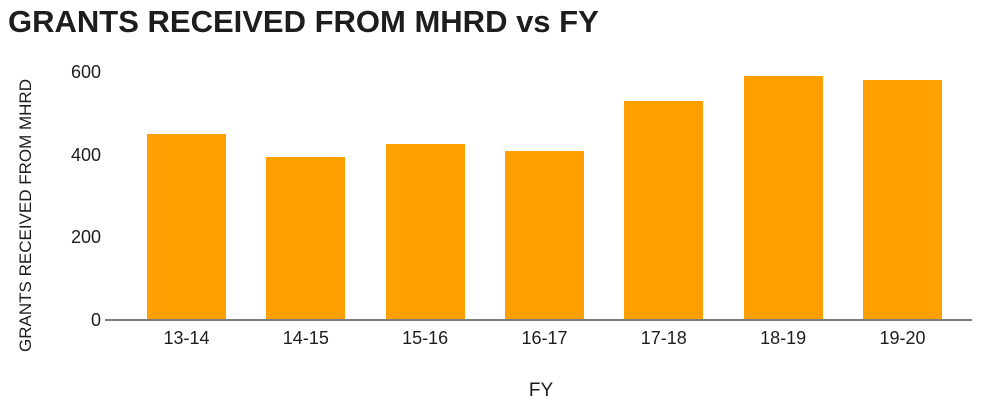 Image resolution: width=983 pixels, height=412 pixels. Describe the element at coordinates (186, 338) in the screenshot. I see `x-tick-label: 13-14` at that location.